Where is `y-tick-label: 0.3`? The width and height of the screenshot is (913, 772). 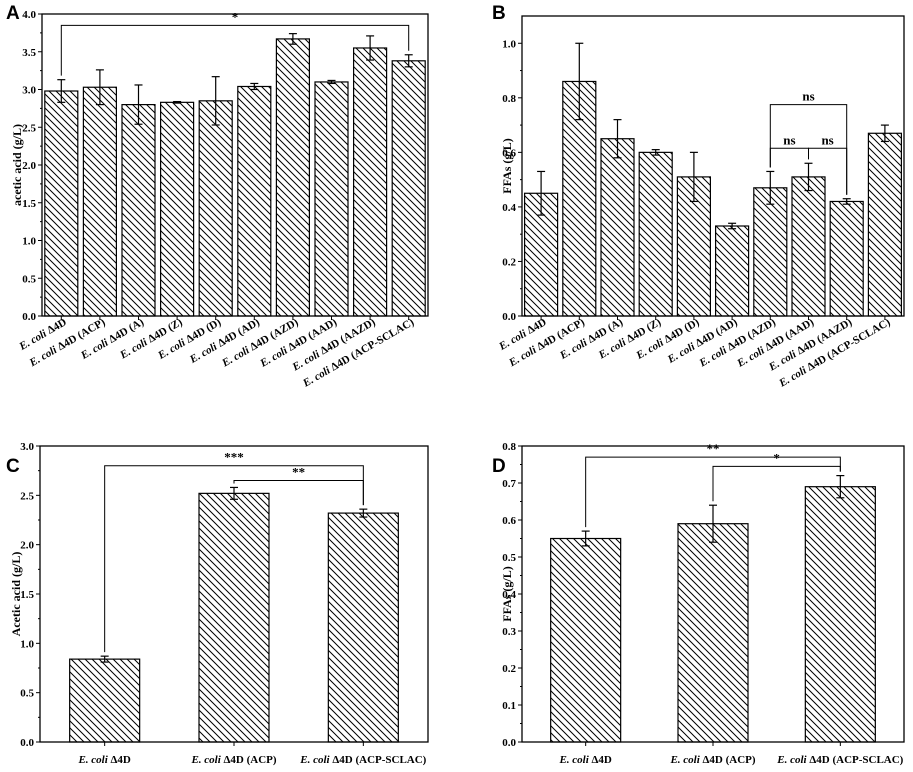 y-tick-label: 0.3 is located at coordinates (509, 632).